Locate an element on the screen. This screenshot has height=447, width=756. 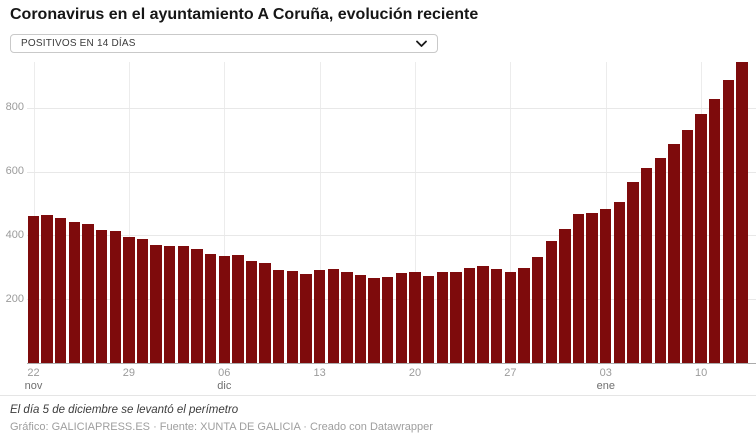
y-axis-label: 400 is located at coordinates (14, 234).